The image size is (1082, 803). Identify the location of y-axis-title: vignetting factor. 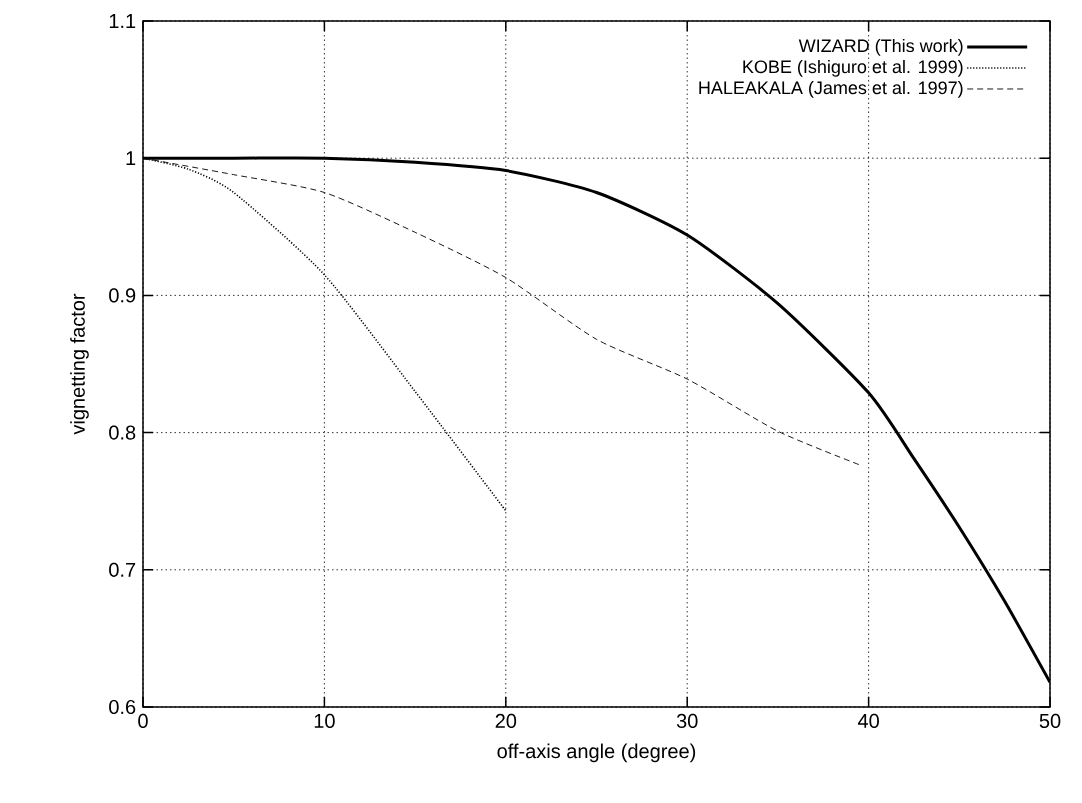
(79, 364).